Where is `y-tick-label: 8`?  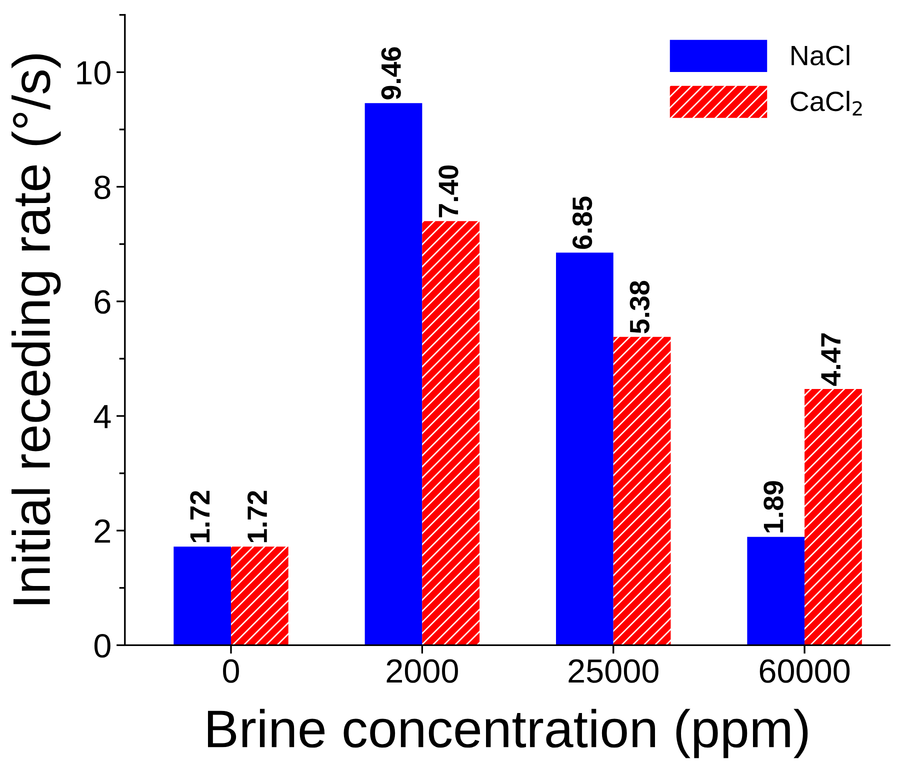 y-tick-label: 8 is located at coordinates (102, 188).